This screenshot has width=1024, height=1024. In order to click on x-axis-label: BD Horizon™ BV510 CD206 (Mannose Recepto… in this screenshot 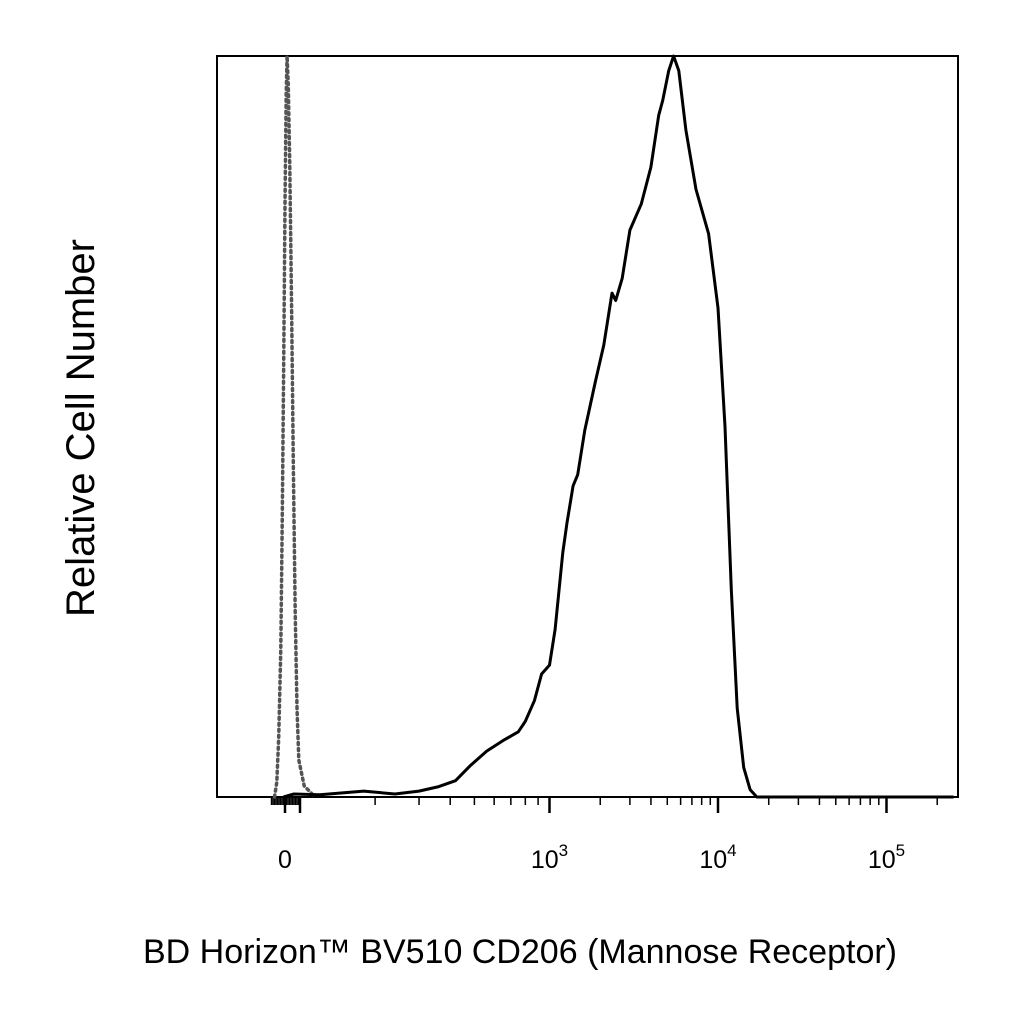, I will do `click(520, 952)`.